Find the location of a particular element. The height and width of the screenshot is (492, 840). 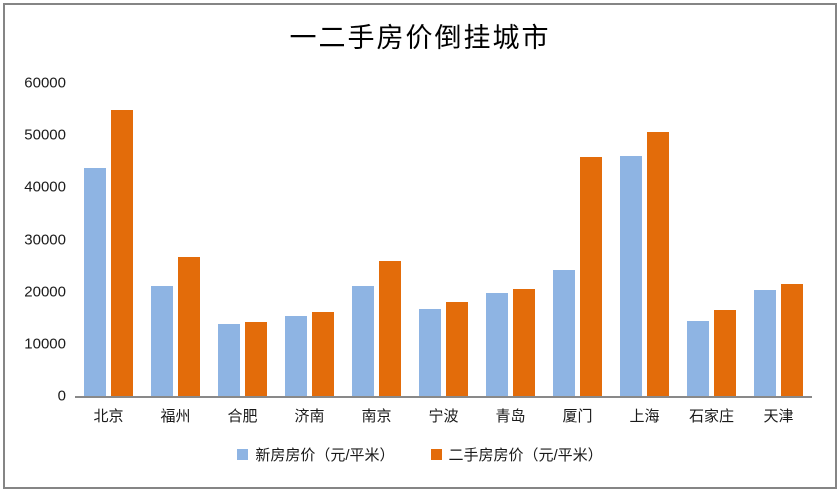

x-axis-label: 上海 is located at coordinates (644, 416).